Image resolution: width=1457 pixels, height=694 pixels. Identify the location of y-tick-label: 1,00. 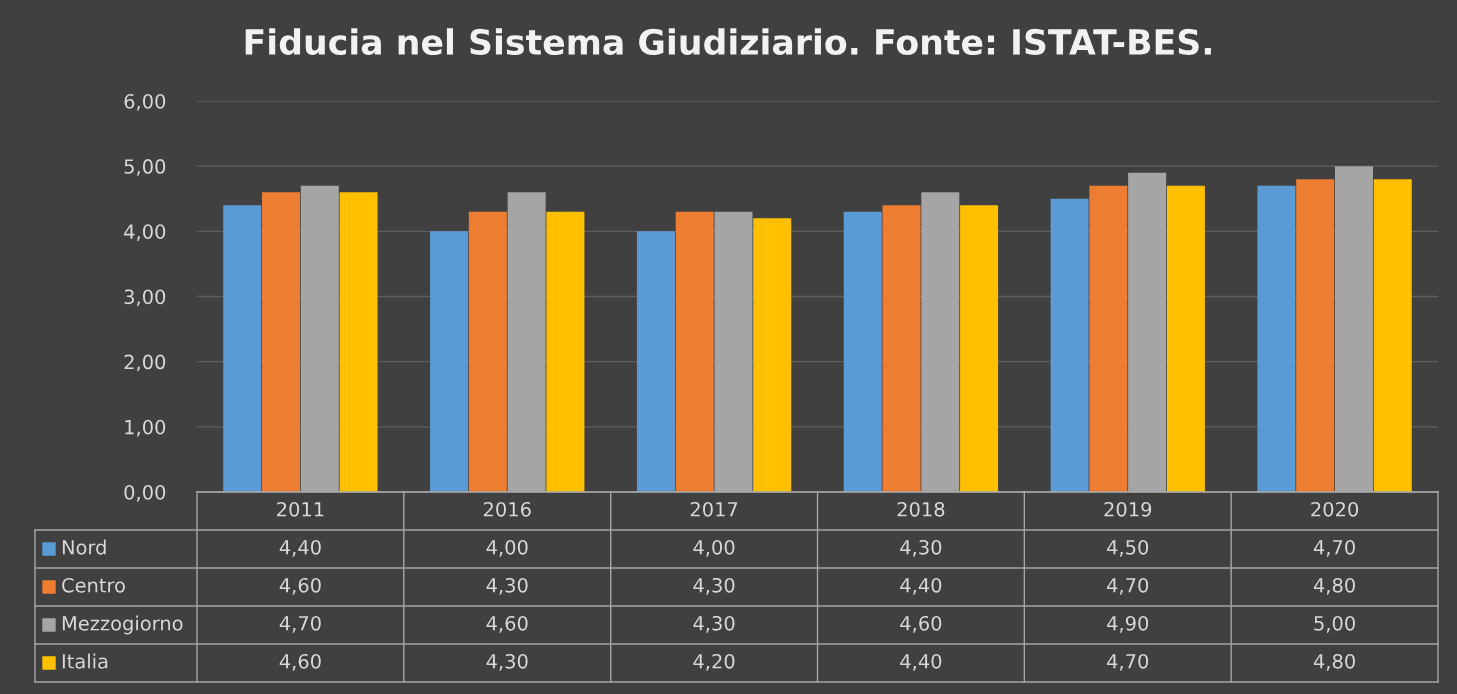
(145, 428).